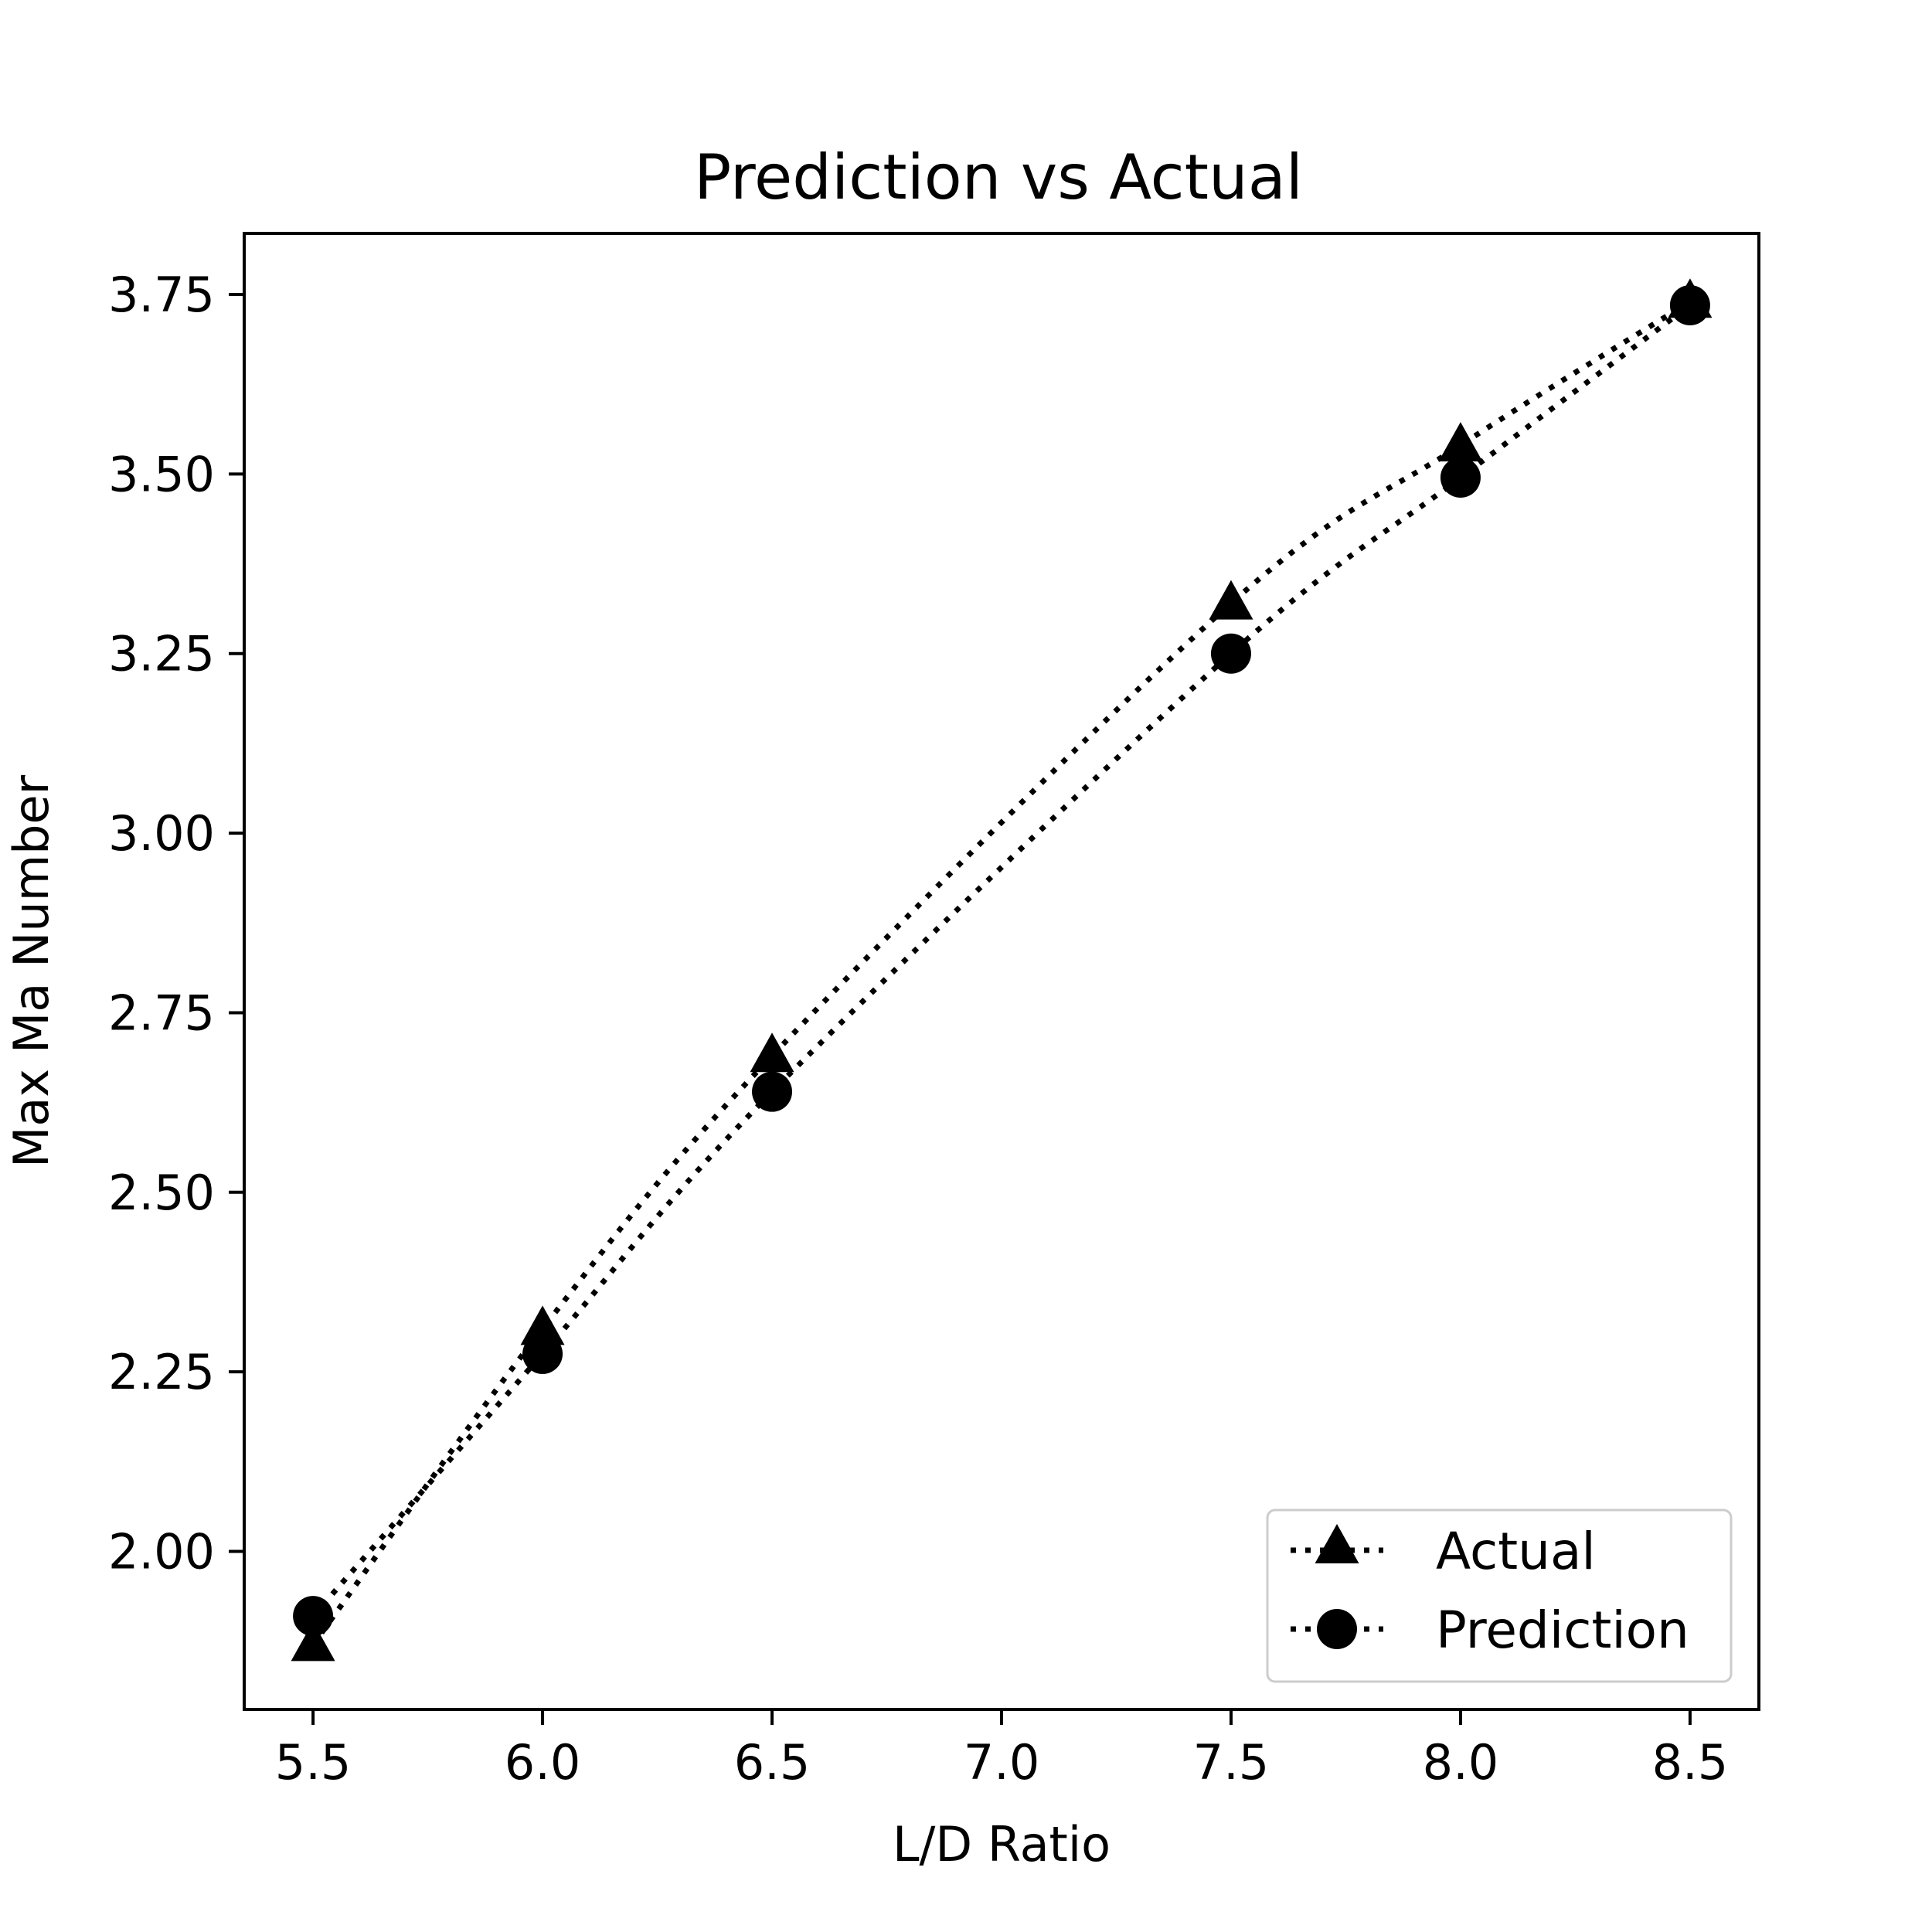 The width and height of the screenshot is (1932, 1932). Describe the element at coordinates (1232, 1763) in the screenshot. I see `x-tick-label: 7.5` at that location.